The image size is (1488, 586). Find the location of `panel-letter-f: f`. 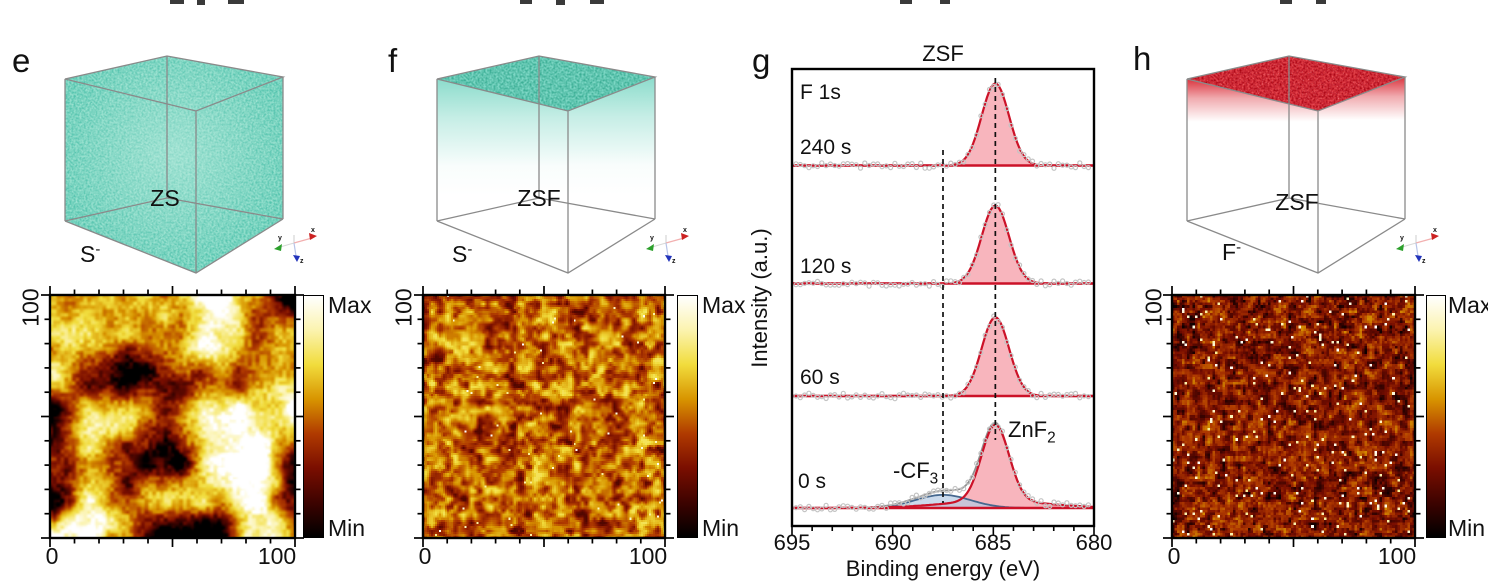

panel-letter-f: f is located at coordinates (393, 60).